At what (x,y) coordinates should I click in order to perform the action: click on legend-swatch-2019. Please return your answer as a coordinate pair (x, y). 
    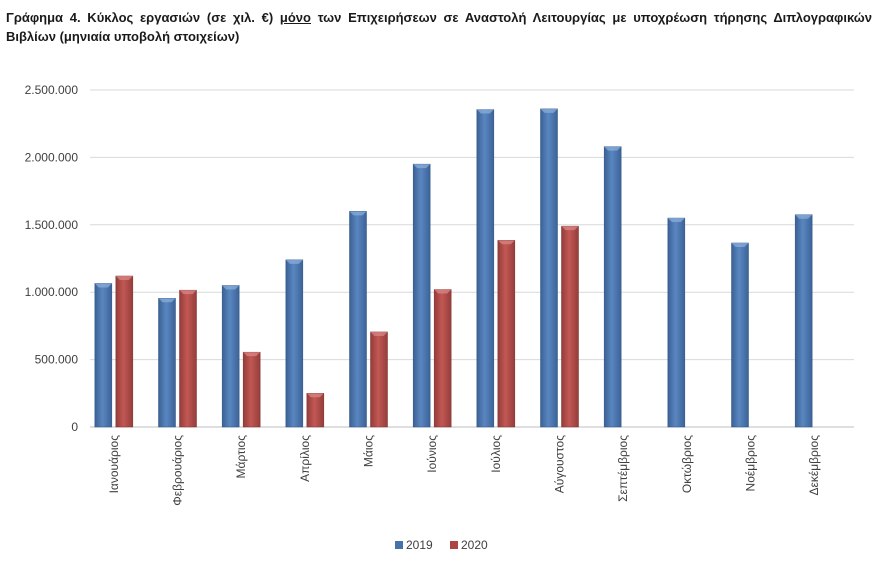
    Looking at the image, I should click on (399, 545).